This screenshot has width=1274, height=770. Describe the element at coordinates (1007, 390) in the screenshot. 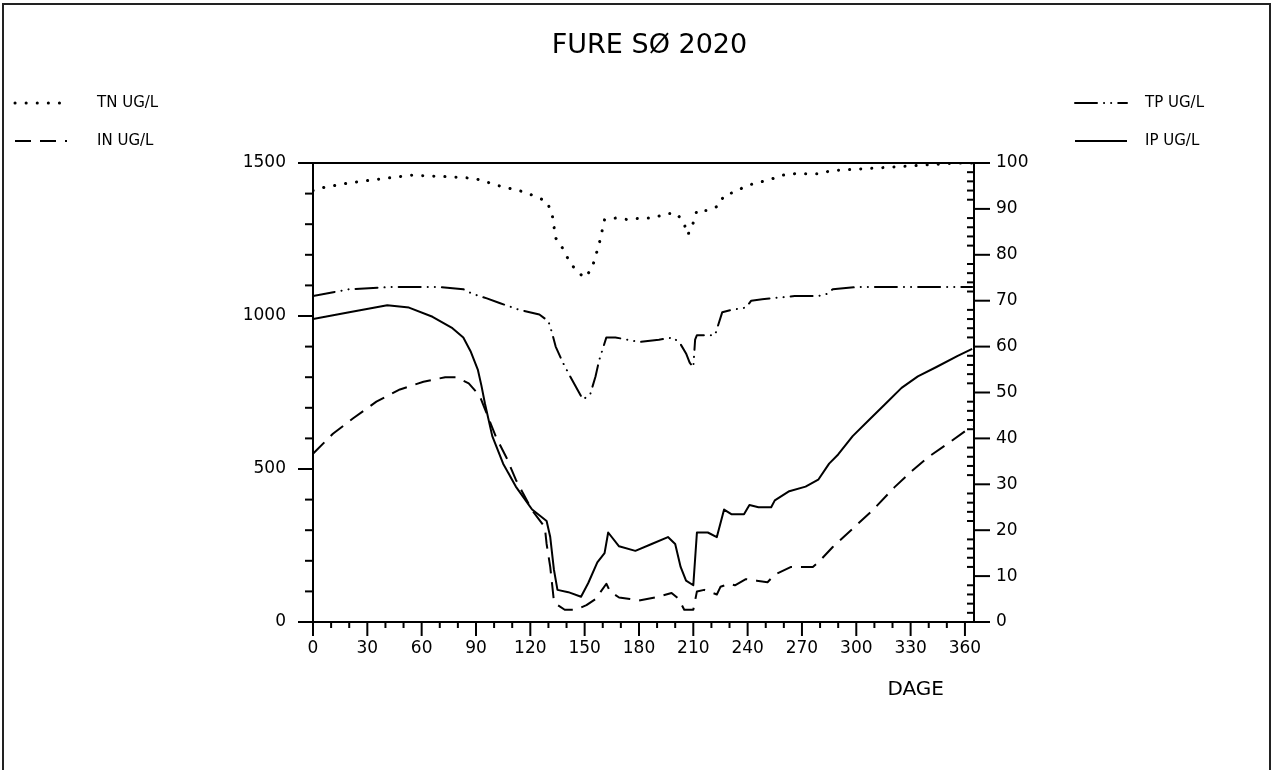

I see `y2-tick-label: 50` at that location.